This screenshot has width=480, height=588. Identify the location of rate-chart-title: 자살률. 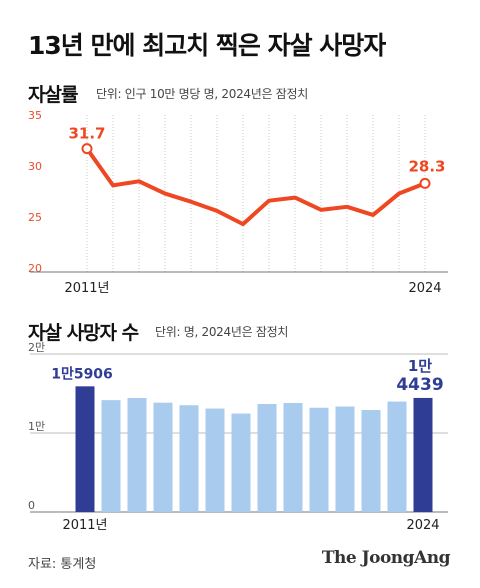
(53, 95).